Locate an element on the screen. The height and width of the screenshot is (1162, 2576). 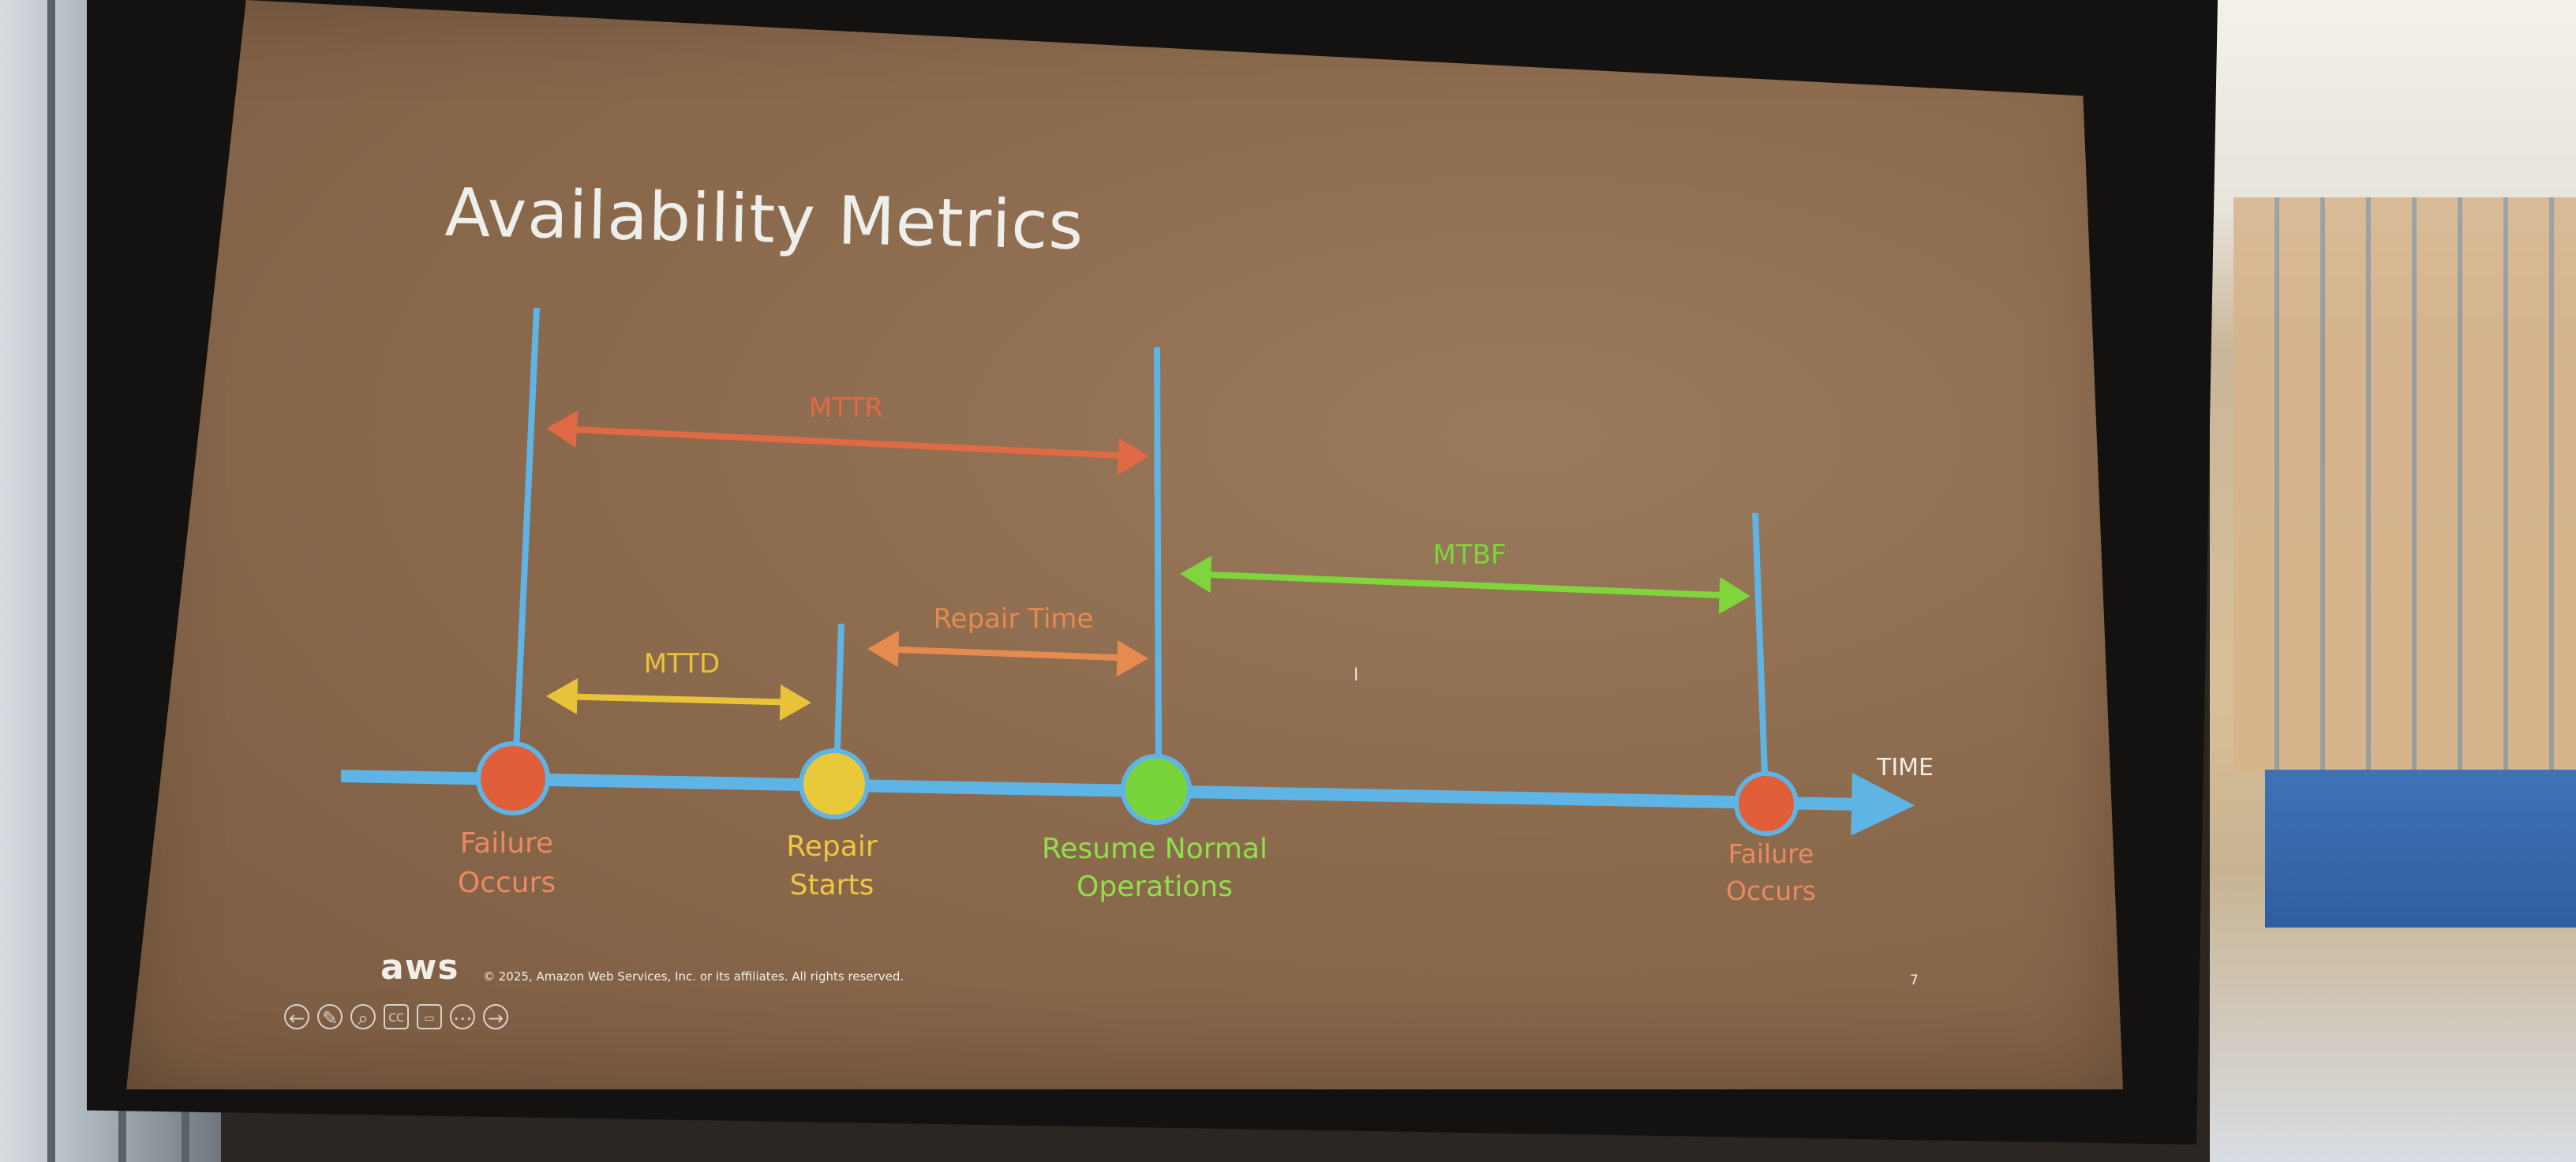
mttr-arrow is located at coordinates (847, 443).